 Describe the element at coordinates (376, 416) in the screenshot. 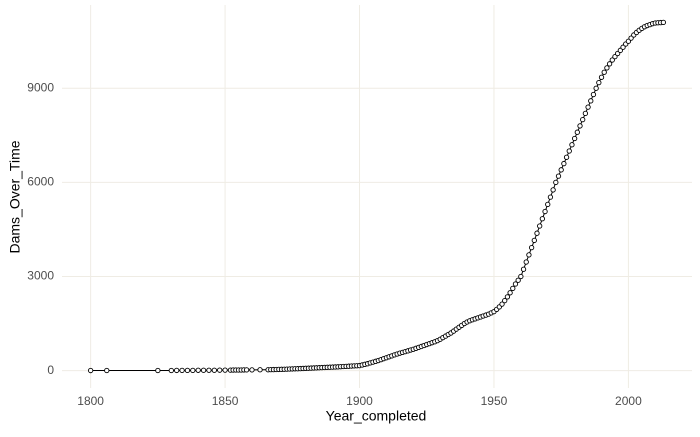

I see `x-axis-title: Year_completed` at that location.